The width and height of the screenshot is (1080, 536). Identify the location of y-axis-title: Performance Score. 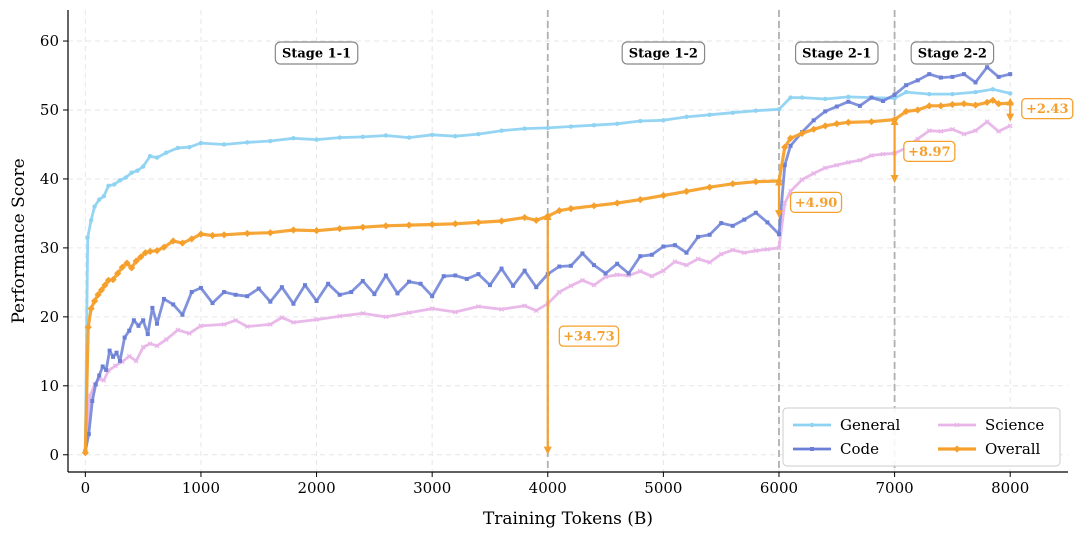
(19, 240).